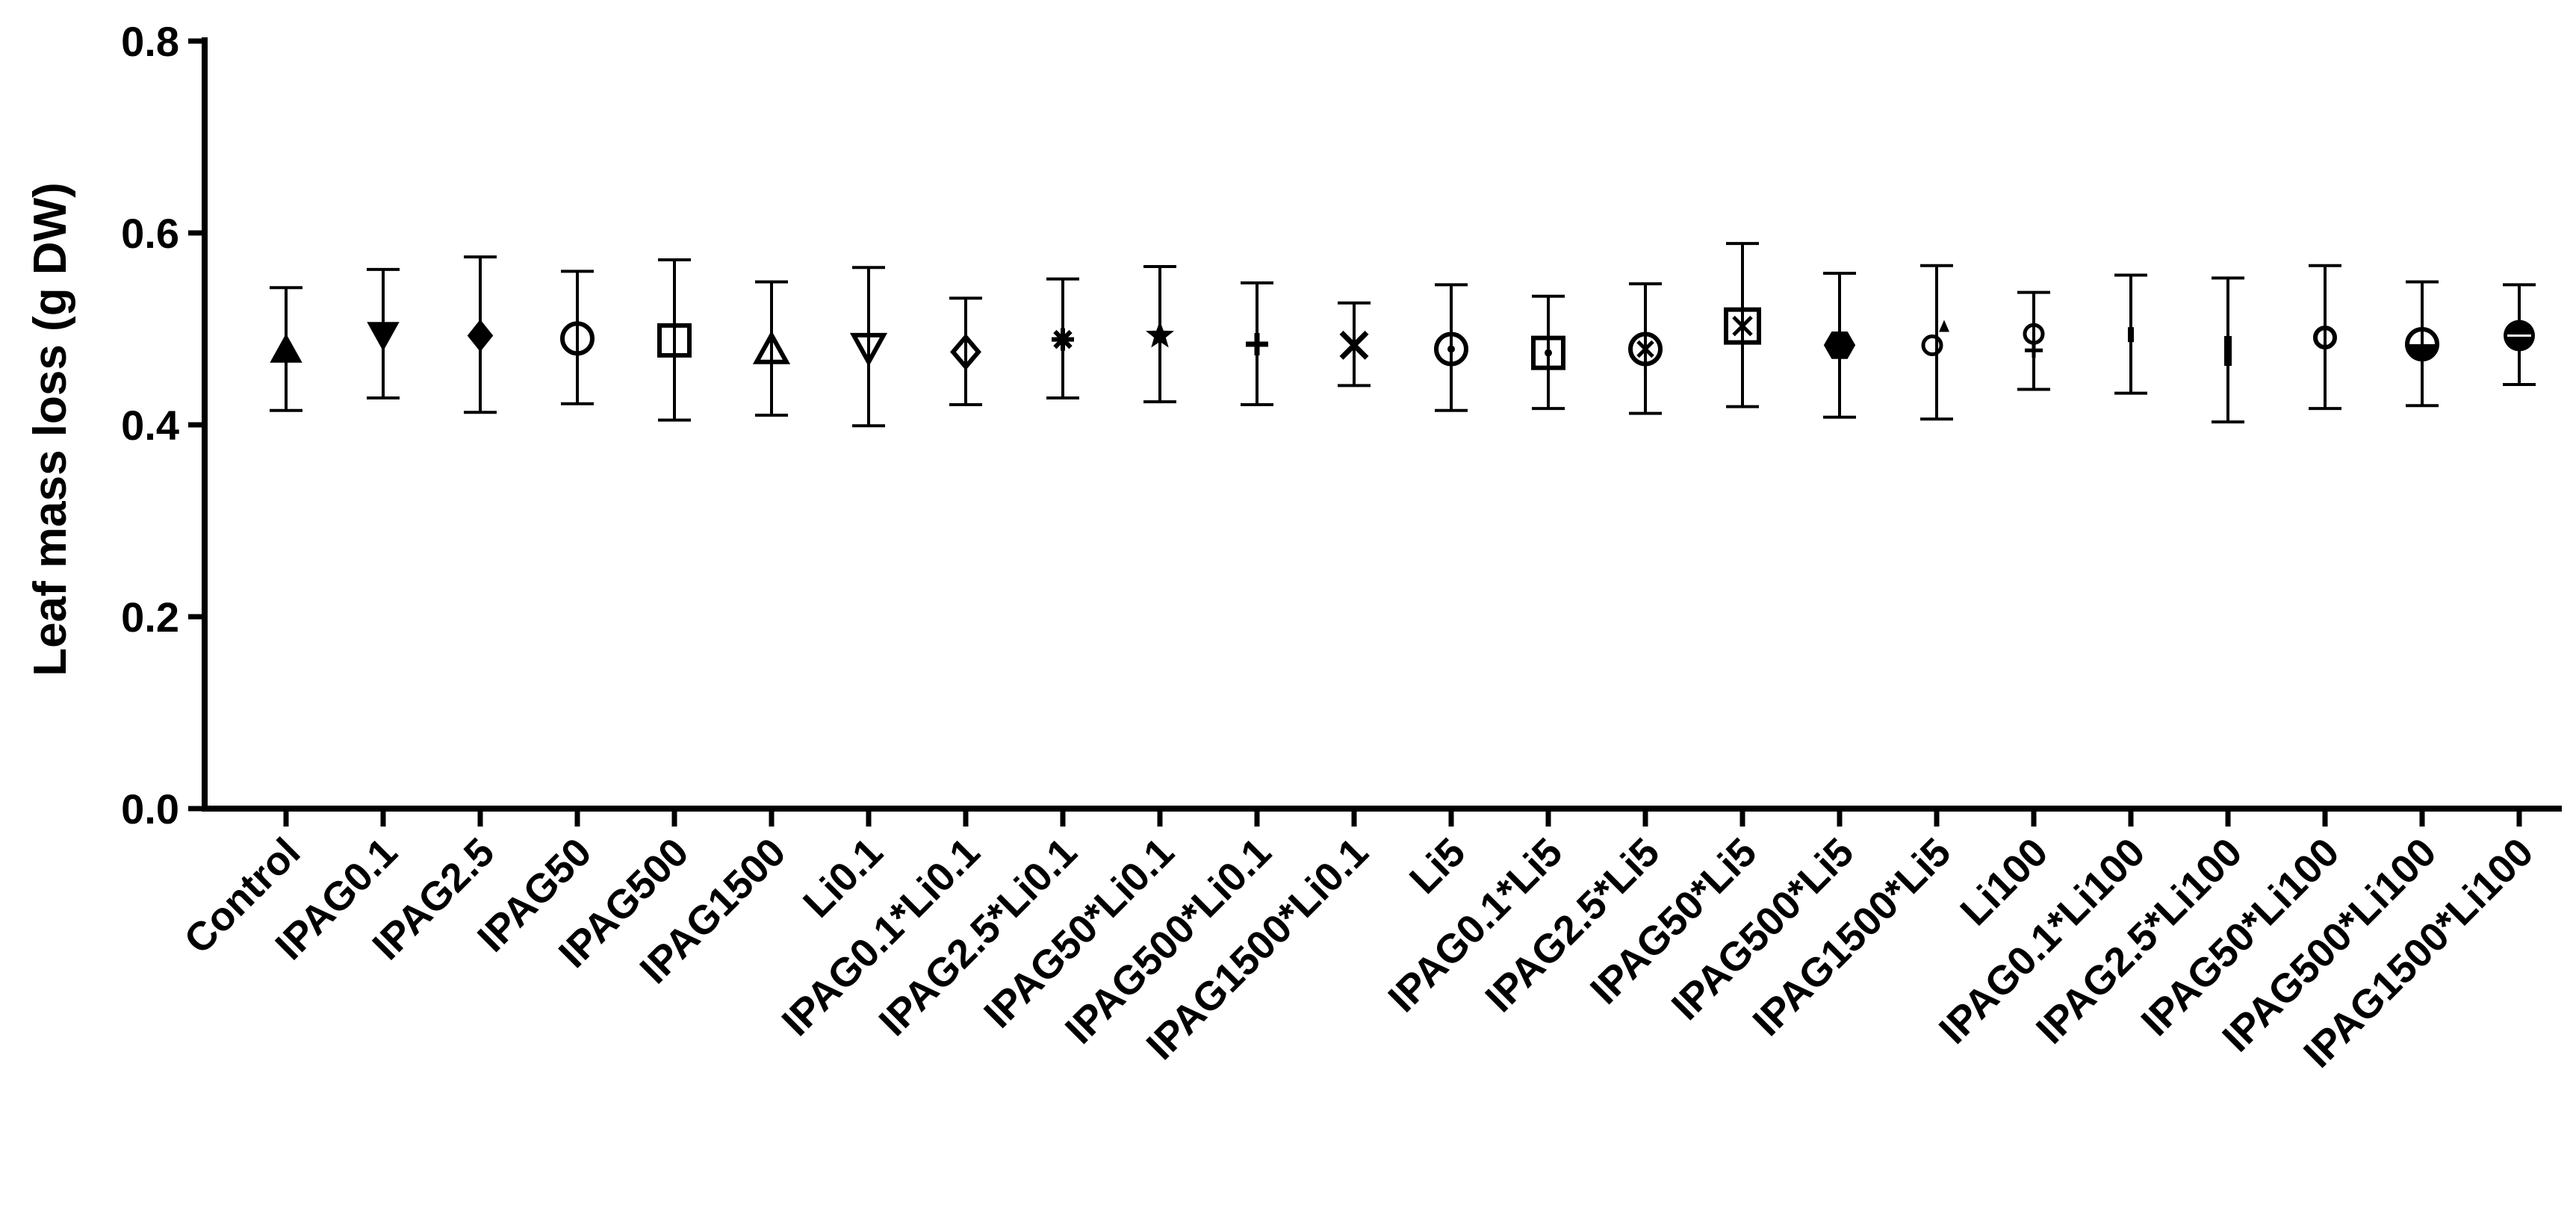  What do you see at coordinates (150, 808) in the screenshot?
I see `y-tick-label: 0.0` at bounding box center [150, 808].